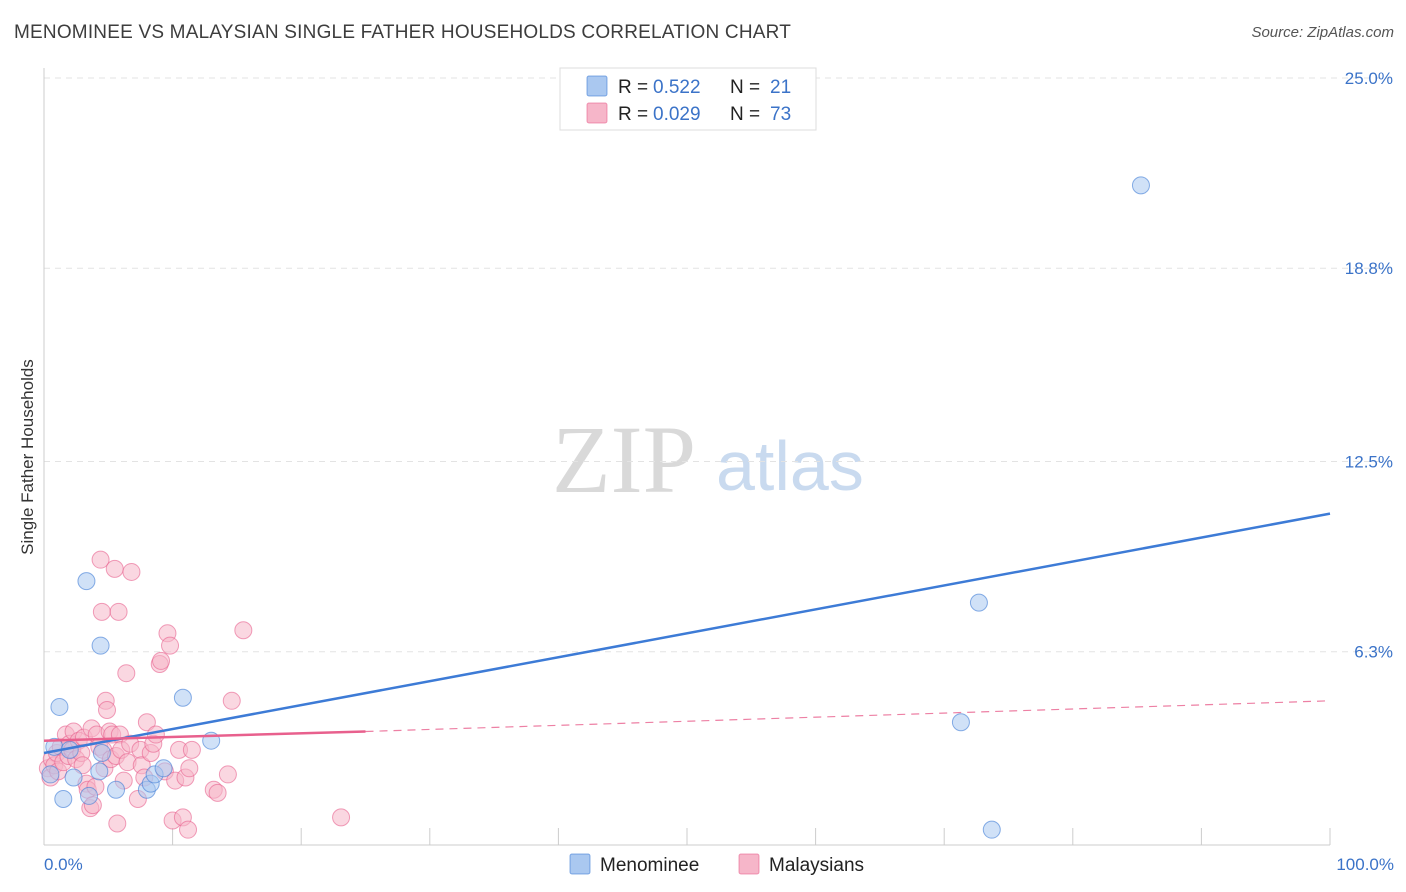 The height and width of the screenshot is (892, 1406). Describe the element at coordinates (1373, 652) in the screenshot. I see `y-tick-label: 6.3%` at that location.